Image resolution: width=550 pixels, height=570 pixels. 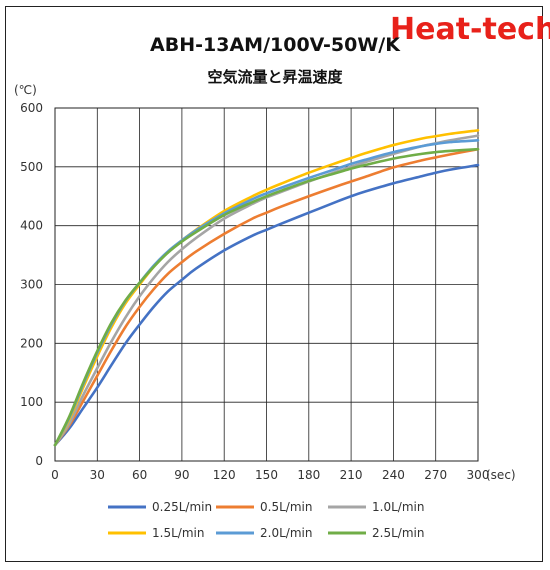 What do you see at coordinates (501, 475) in the screenshot?
I see `x-axis-label: (sec)` at bounding box center [501, 475].